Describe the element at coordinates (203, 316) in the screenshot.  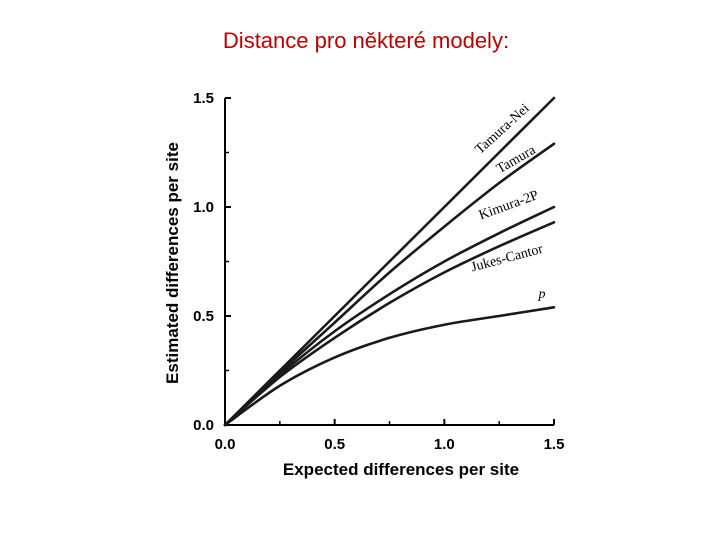
I see `y-tick-label: 0.5` at that location.